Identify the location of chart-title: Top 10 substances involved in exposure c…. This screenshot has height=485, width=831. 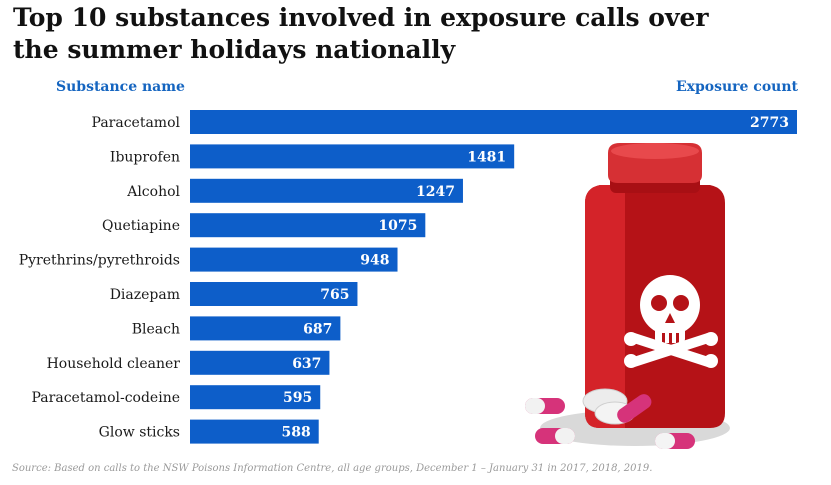
(361, 33).